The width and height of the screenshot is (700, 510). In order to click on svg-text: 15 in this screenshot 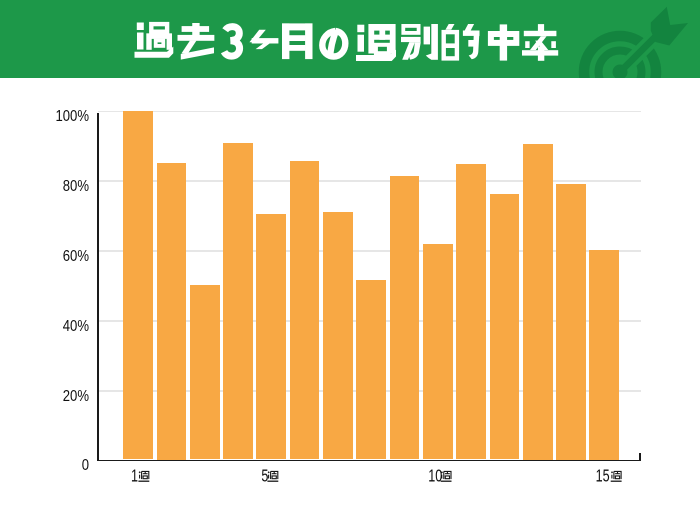, I will do `click(603, 477)`.